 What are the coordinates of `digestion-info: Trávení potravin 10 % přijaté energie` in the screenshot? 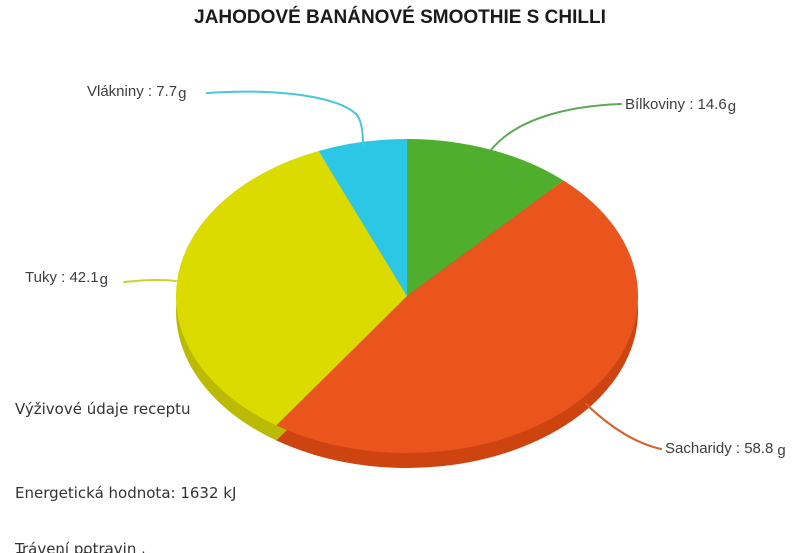 It's located at (91, 524).